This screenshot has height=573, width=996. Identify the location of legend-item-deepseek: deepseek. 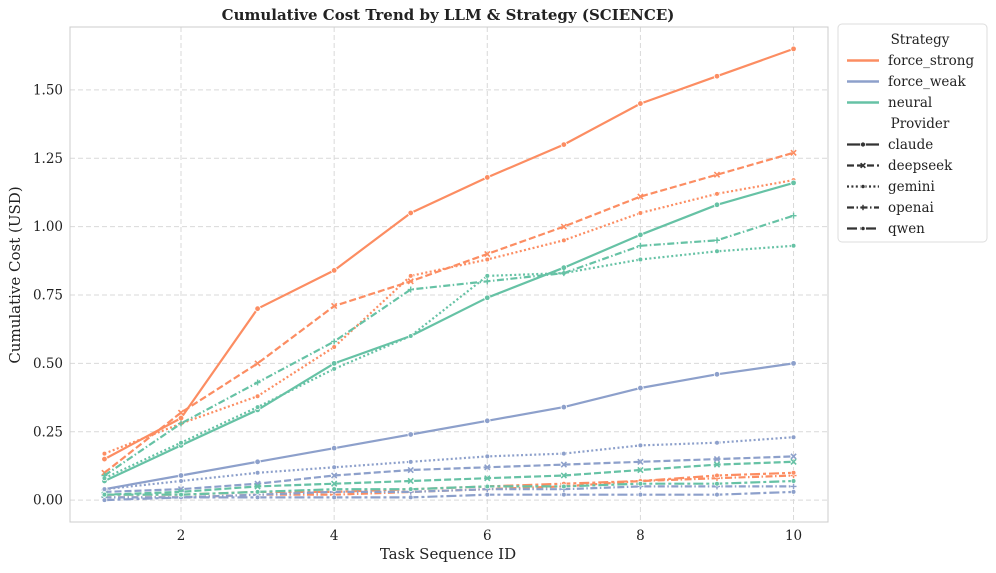
(900, 166).